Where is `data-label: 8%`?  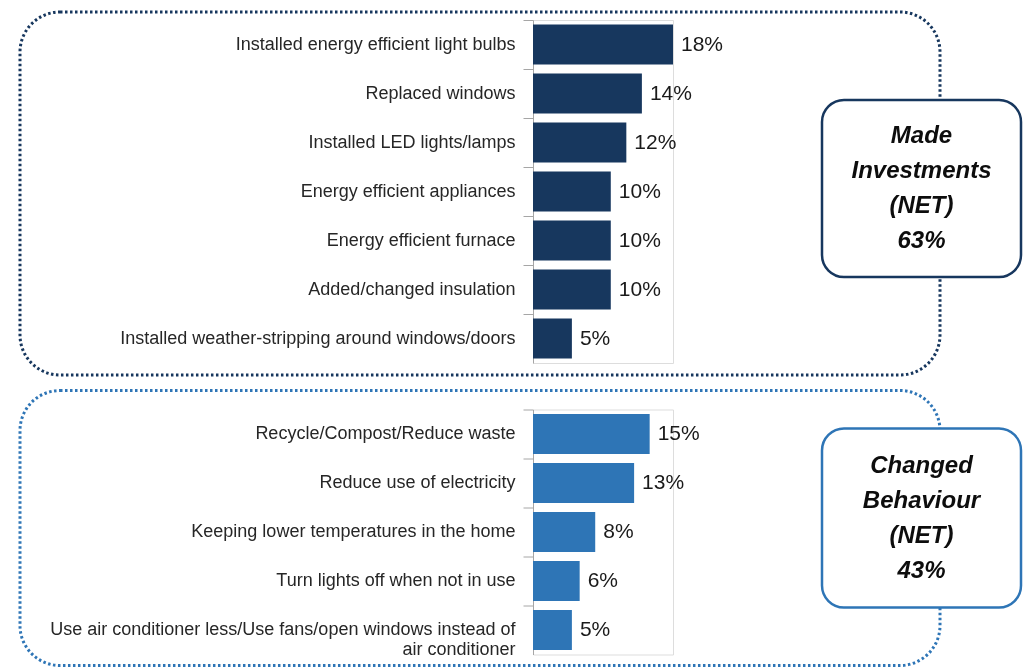
data-label: 8% is located at coordinates (618, 530).